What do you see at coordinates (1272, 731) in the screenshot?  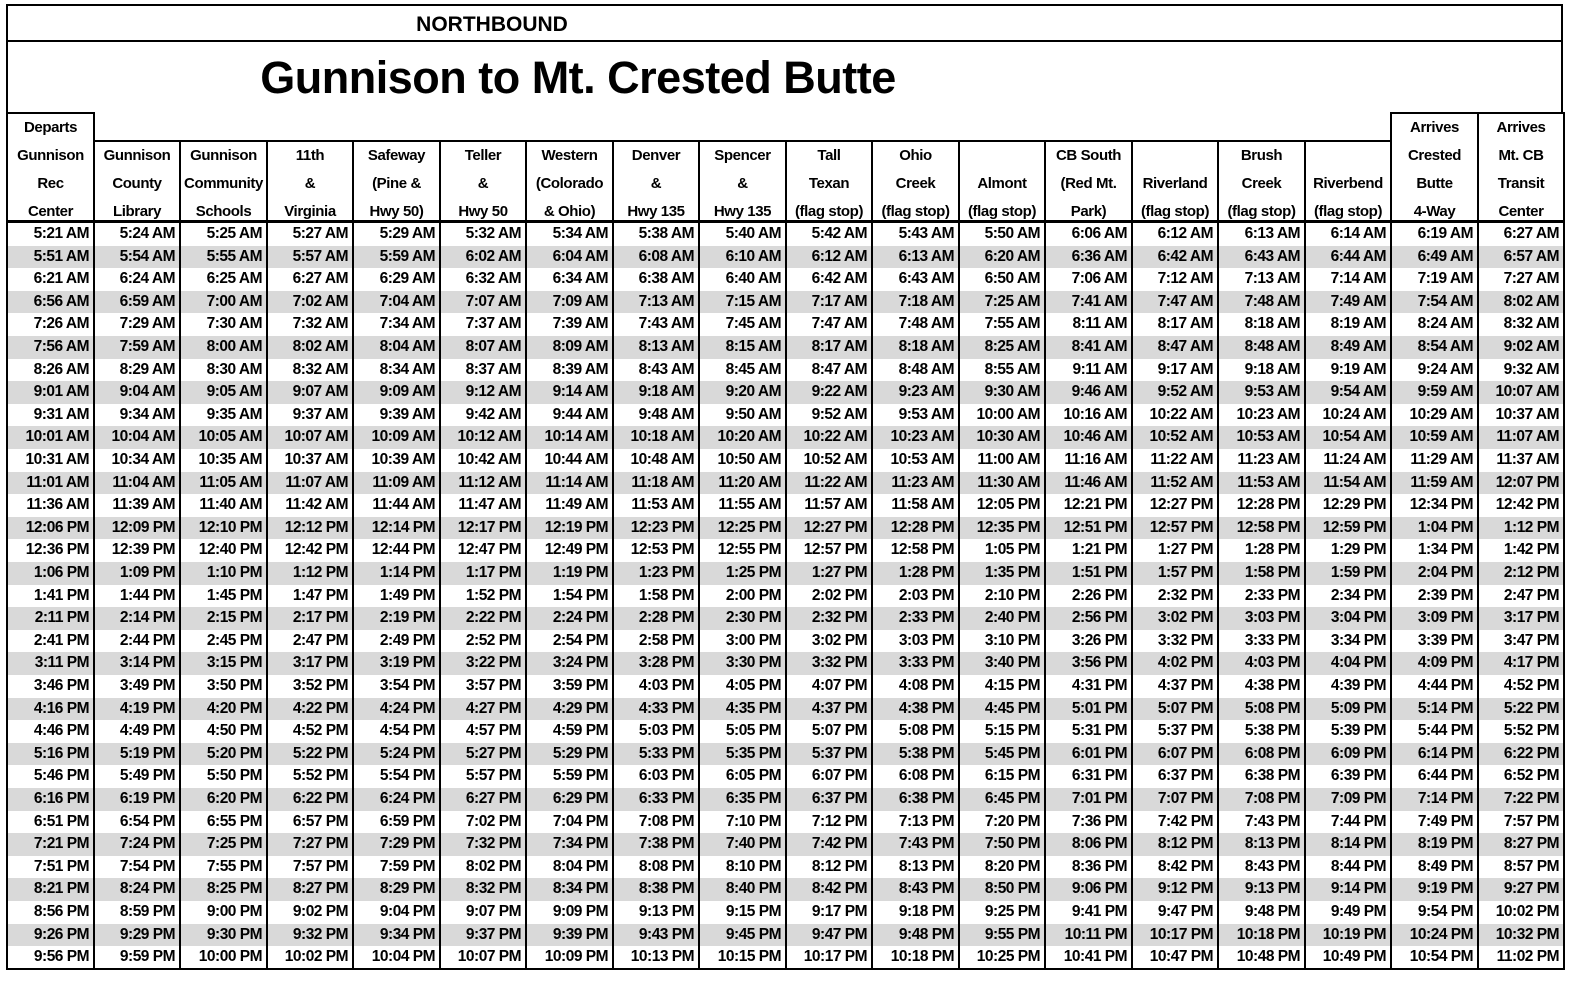 I see `time-cell: 5:38 PM` at bounding box center [1272, 731].